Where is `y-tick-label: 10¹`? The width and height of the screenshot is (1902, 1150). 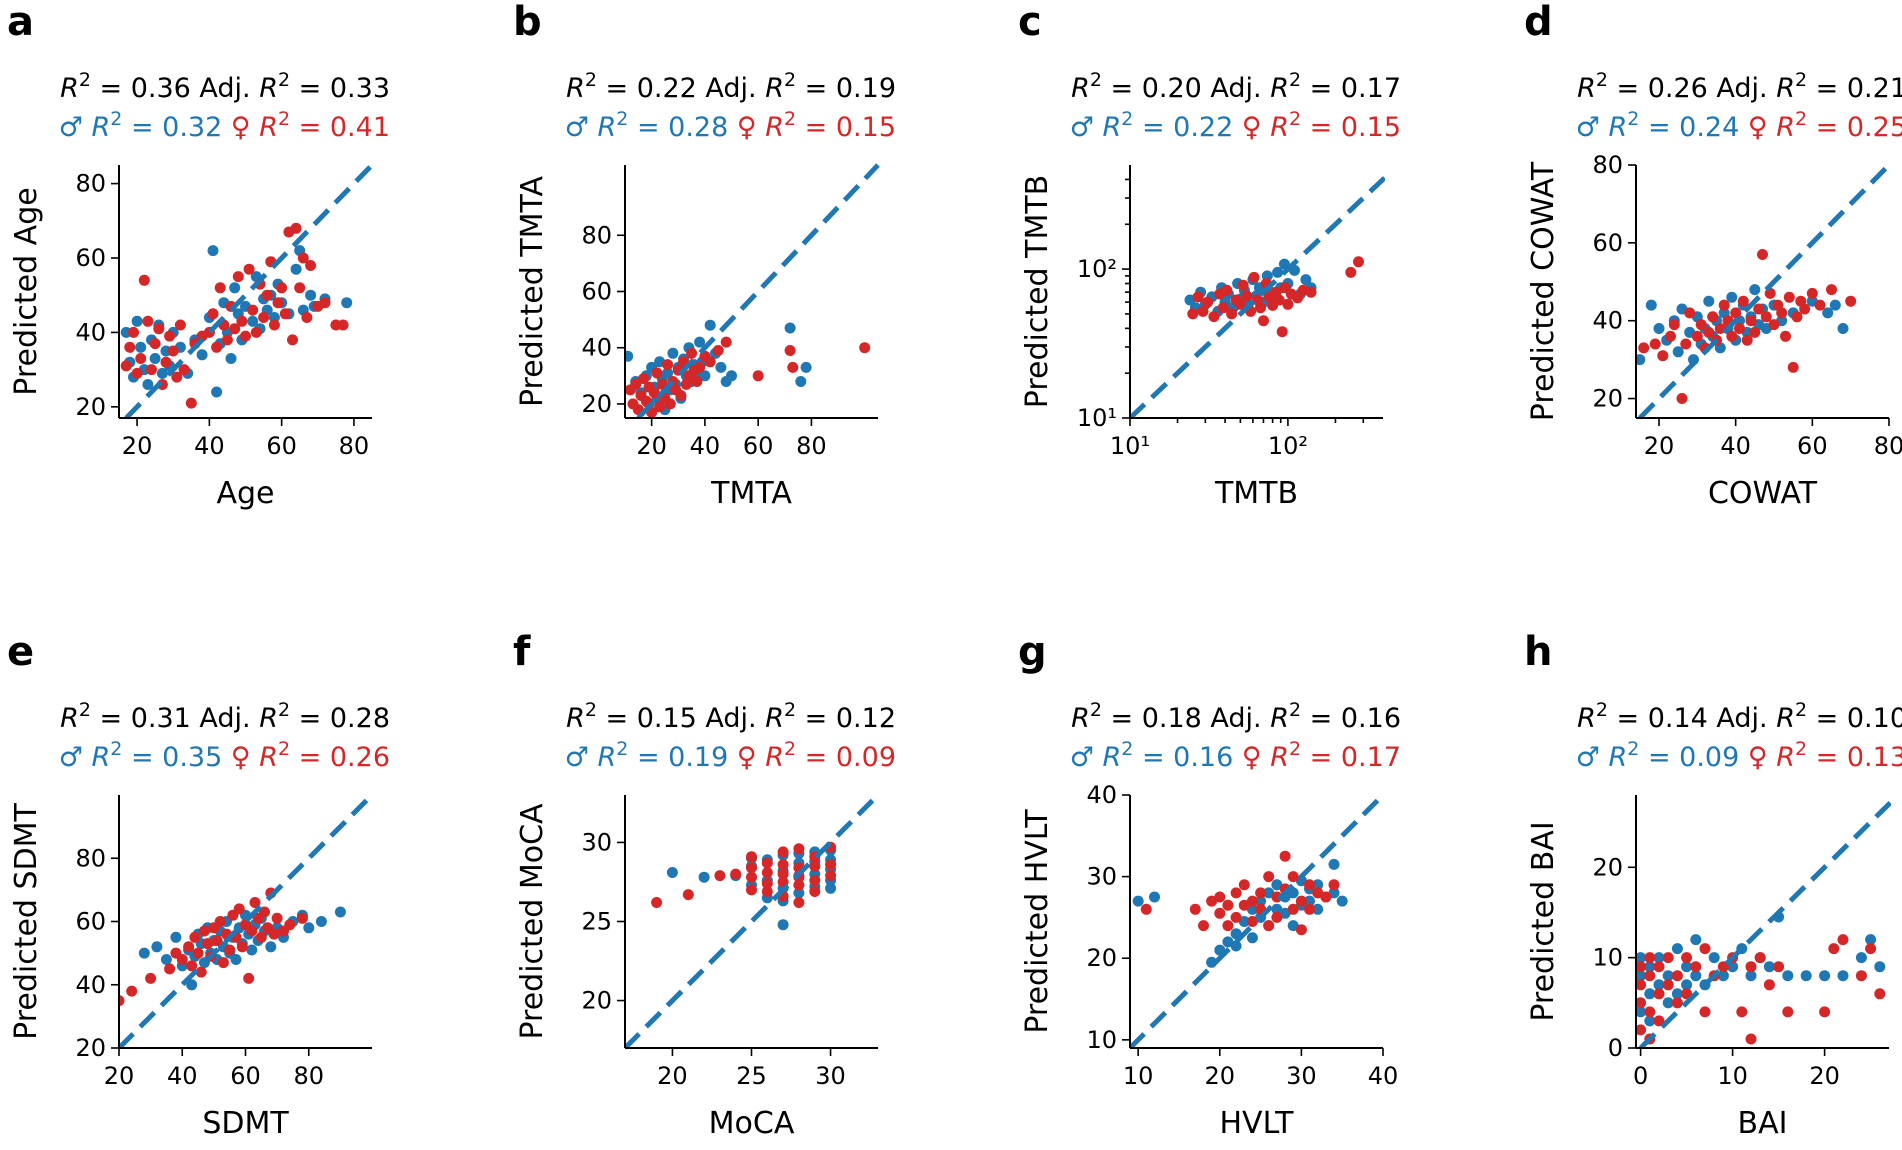
y-tick-label: 10¹ is located at coordinates (1097, 418).